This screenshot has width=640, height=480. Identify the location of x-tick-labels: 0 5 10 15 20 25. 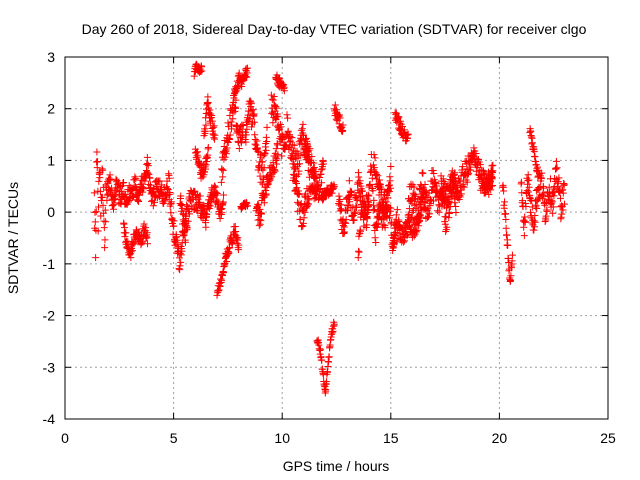
(338, 438).